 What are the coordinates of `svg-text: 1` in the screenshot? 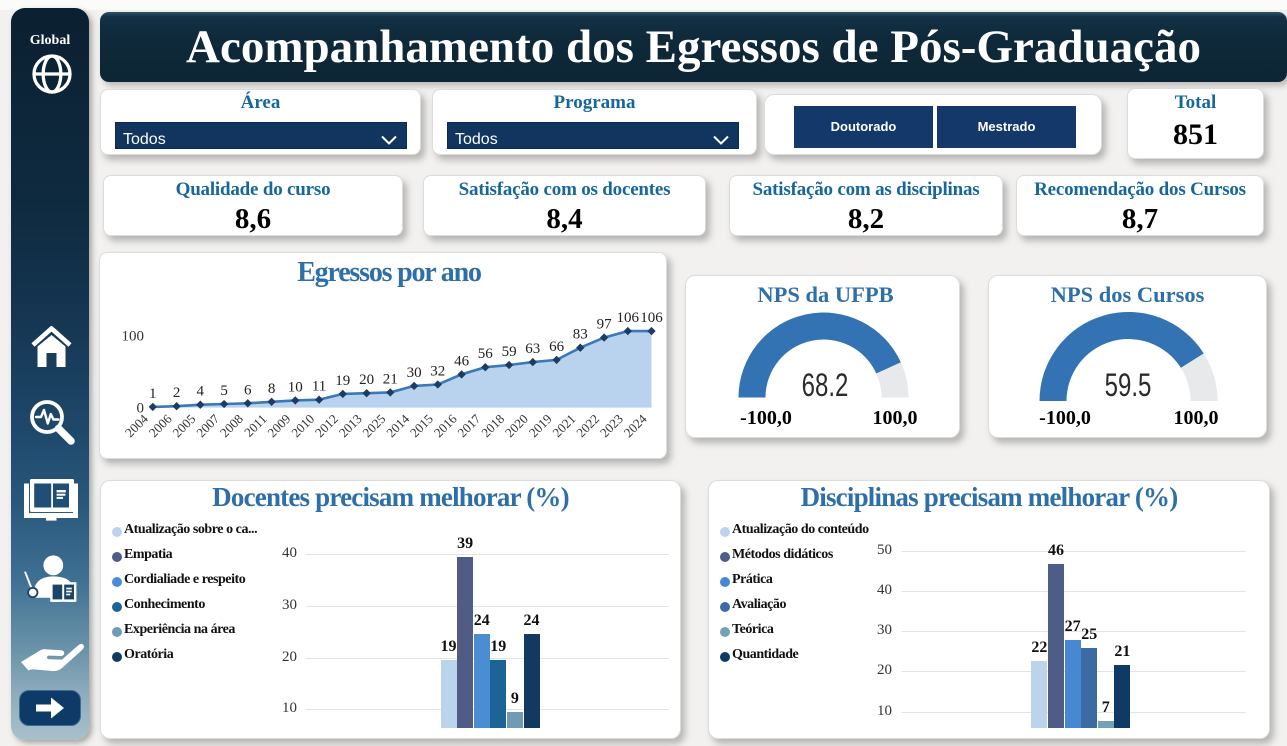 It's located at (153, 394).